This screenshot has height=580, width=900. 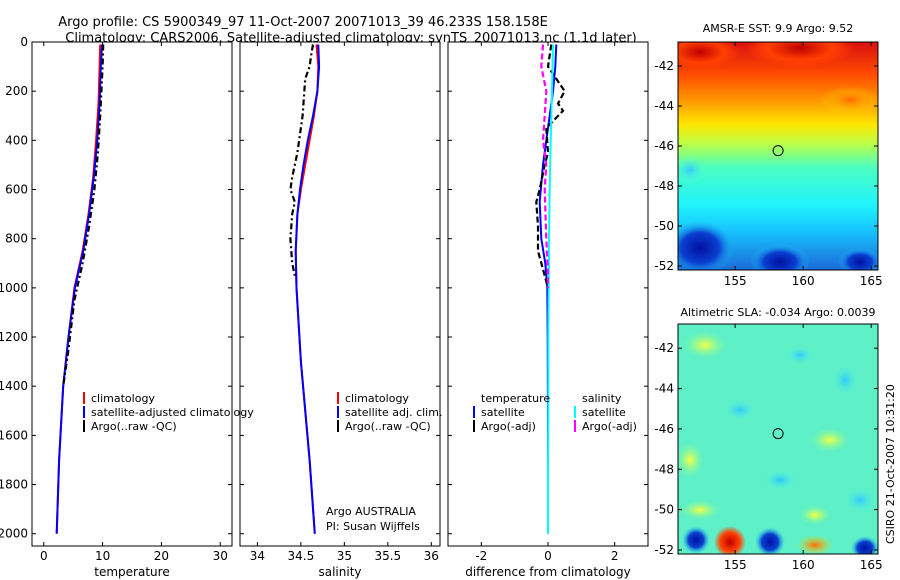 What do you see at coordinates (14, 534) in the screenshot?
I see `y-tick-label: 2000` at bounding box center [14, 534].